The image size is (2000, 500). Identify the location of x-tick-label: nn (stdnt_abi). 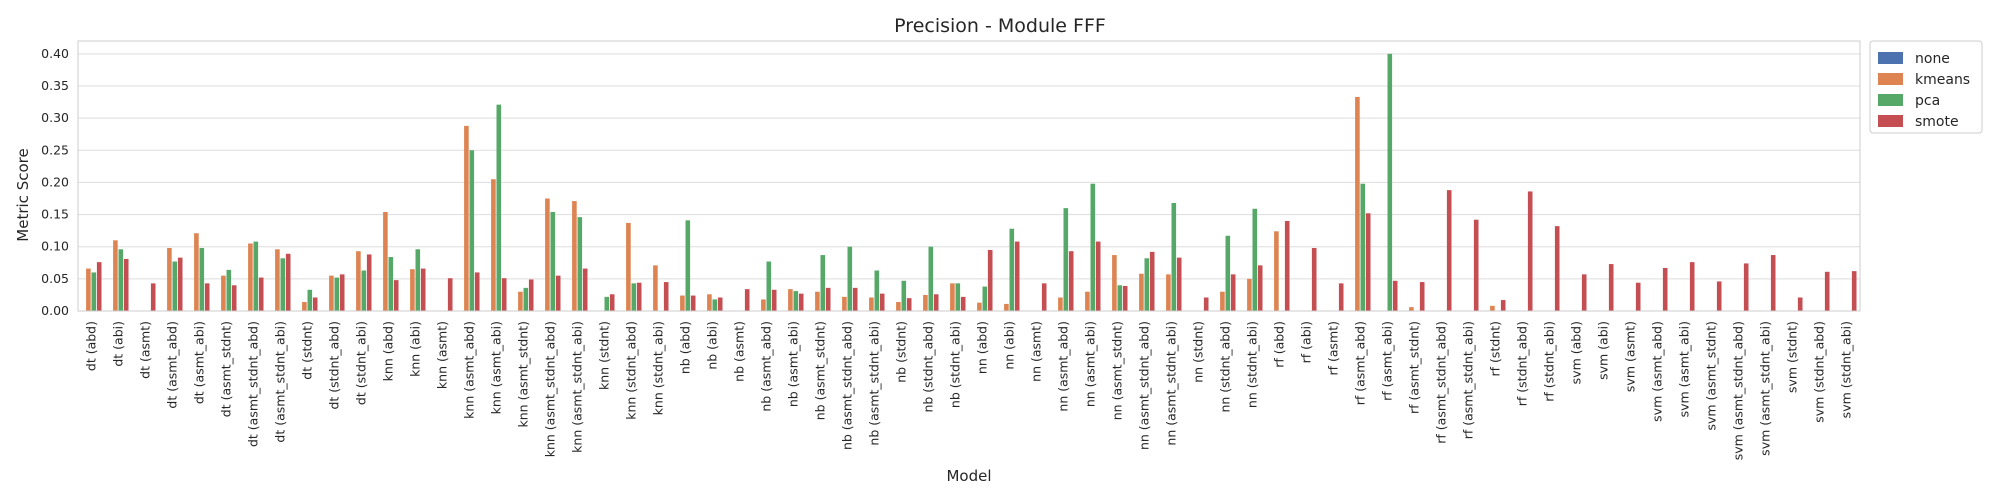
(1252, 364).